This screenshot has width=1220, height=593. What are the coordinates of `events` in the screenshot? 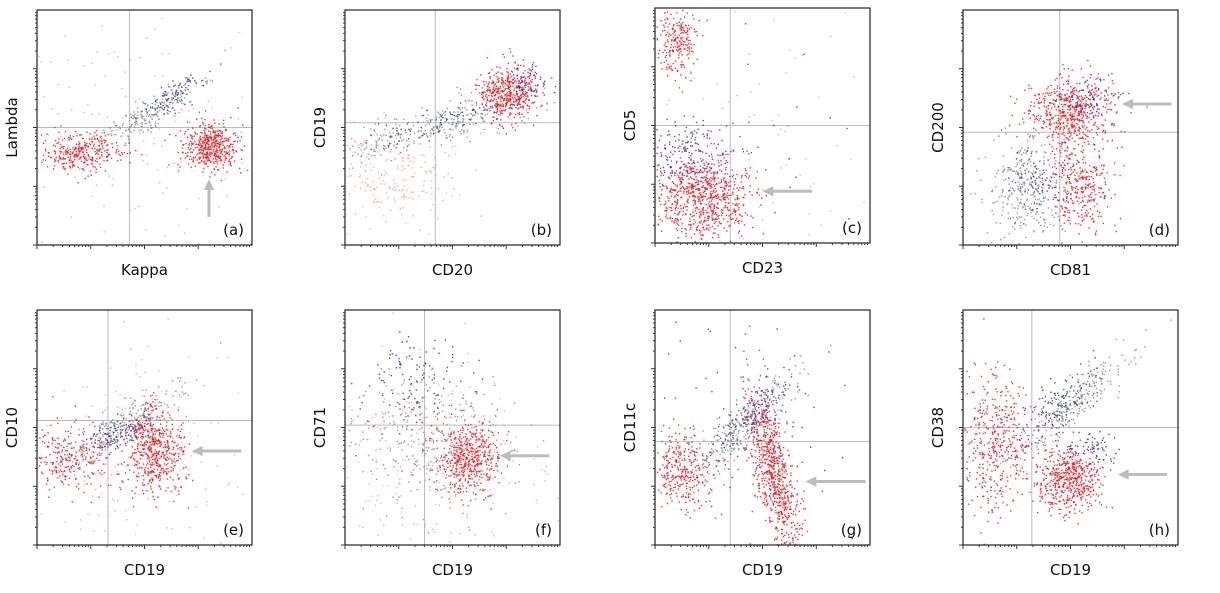 It's located at (1058, 152).